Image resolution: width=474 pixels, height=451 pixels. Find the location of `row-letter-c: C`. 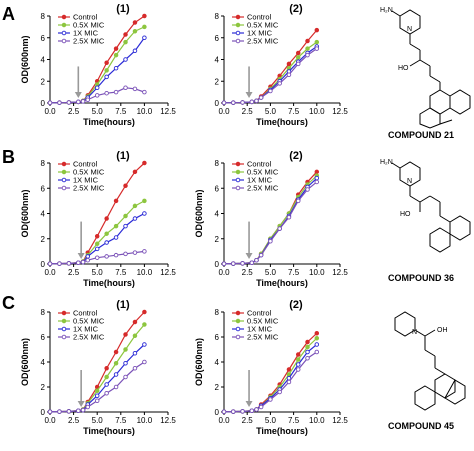

row-letter-c: C is located at coordinates (8, 303).